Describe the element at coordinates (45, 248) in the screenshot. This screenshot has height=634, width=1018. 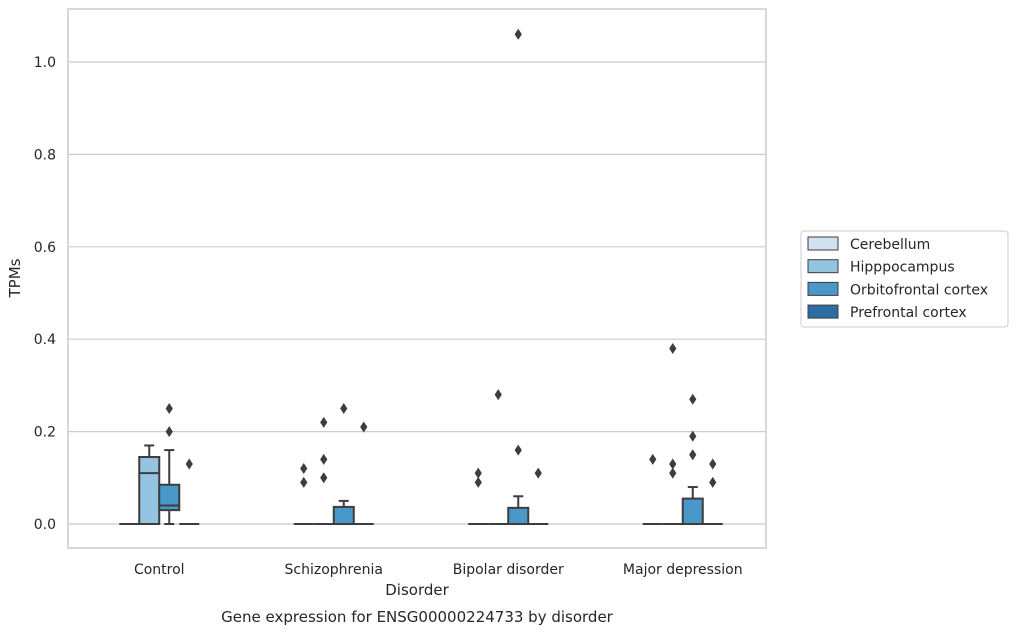
I see `y-tick-label: 0.6` at that location.